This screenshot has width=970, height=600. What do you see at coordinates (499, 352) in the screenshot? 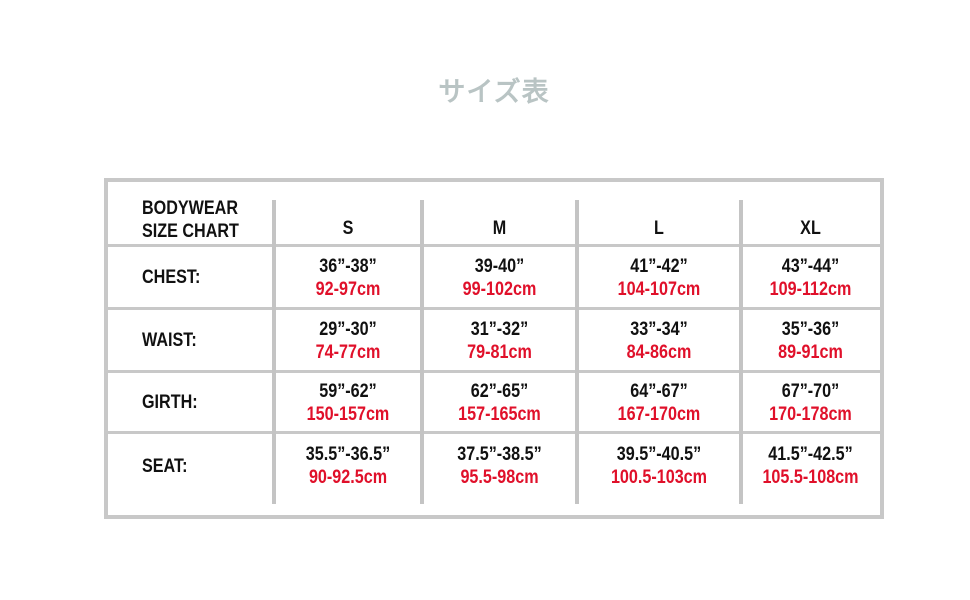
I see `metric-value: 79-81cm` at bounding box center [499, 352].